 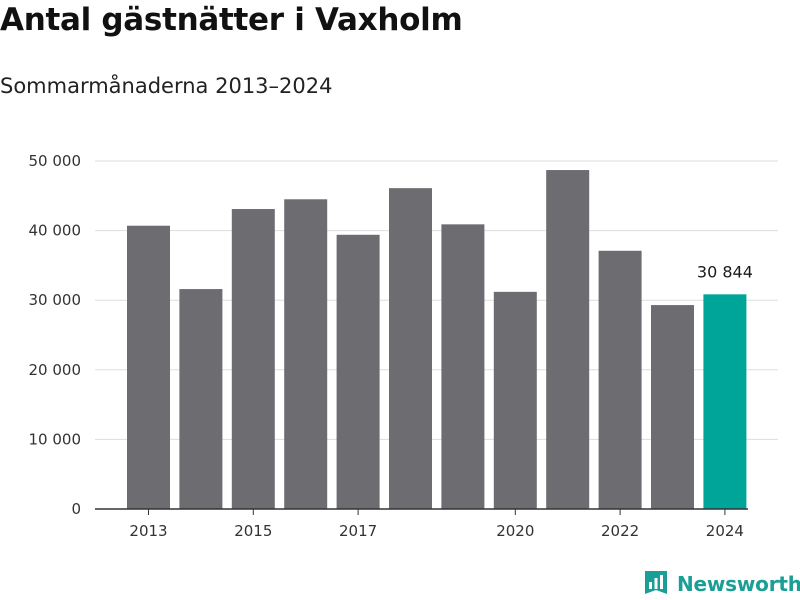 I want to click on bar-2018, so click(x=410, y=349).